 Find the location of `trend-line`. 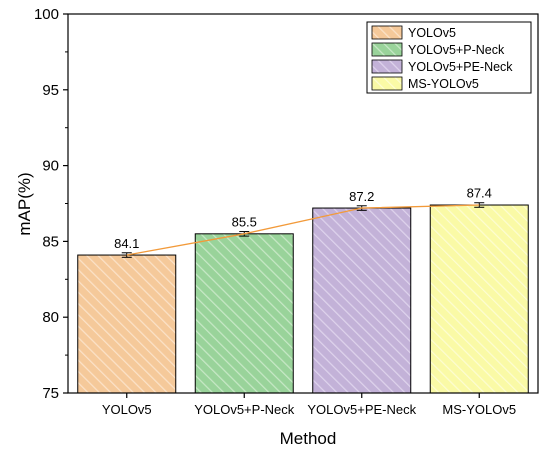

trend-line is located at coordinates (303, 230).